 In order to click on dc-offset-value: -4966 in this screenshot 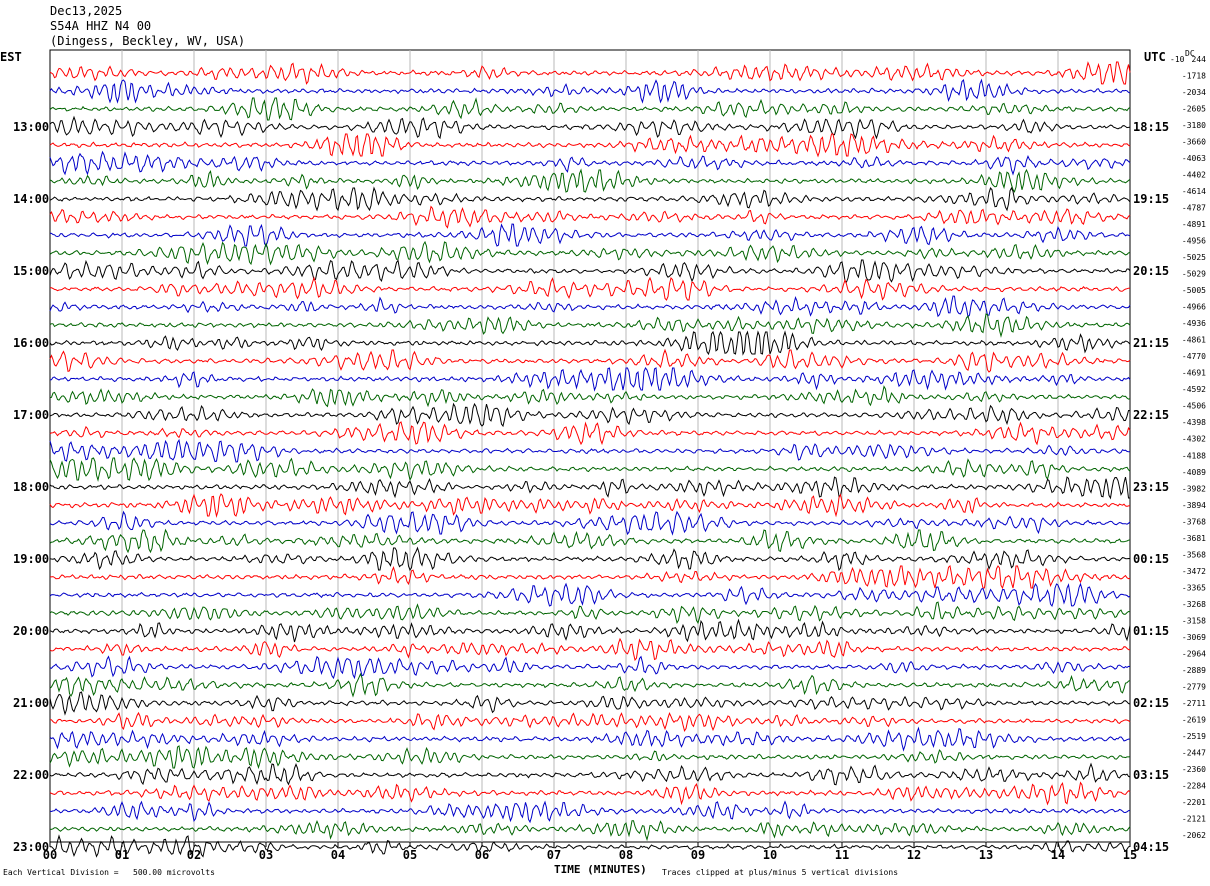, I will do `click(1194, 307)`.